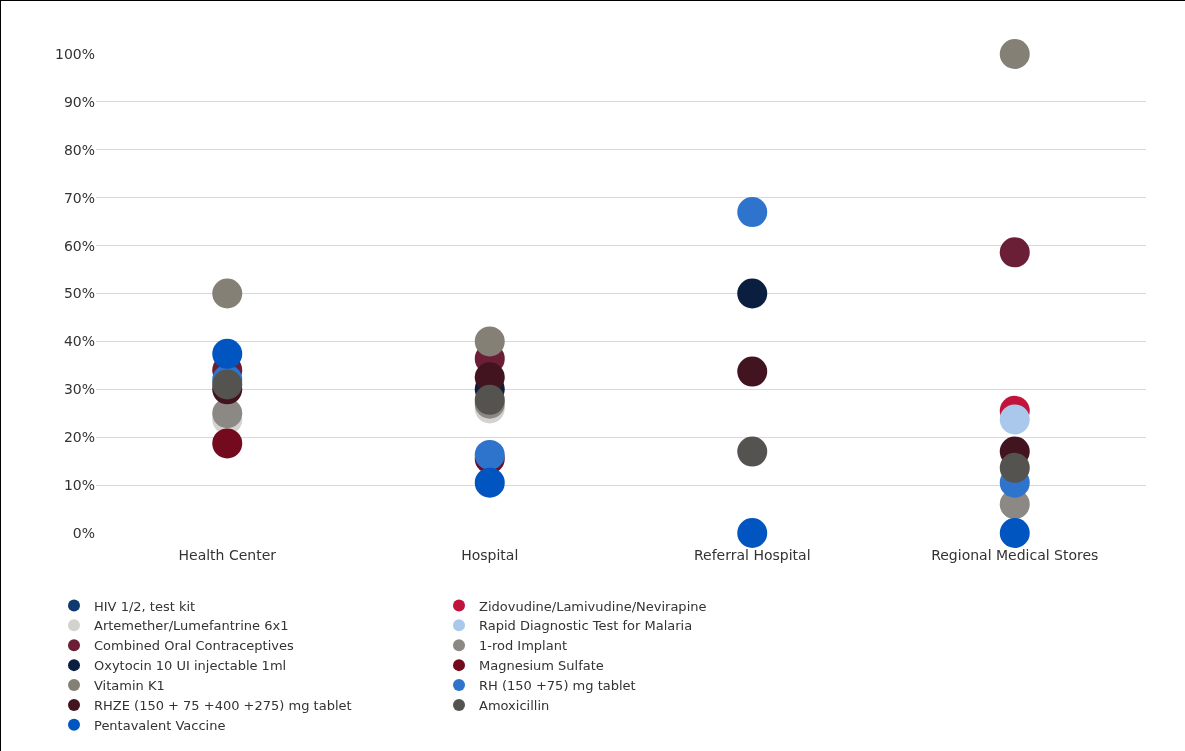 The height and width of the screenshot is (751, 1185). What do you see at coordinates (1015, 555) in the screenshot?
I see `x-tick-label: Regional Medical Stores` at bounding box center [1015, 555].